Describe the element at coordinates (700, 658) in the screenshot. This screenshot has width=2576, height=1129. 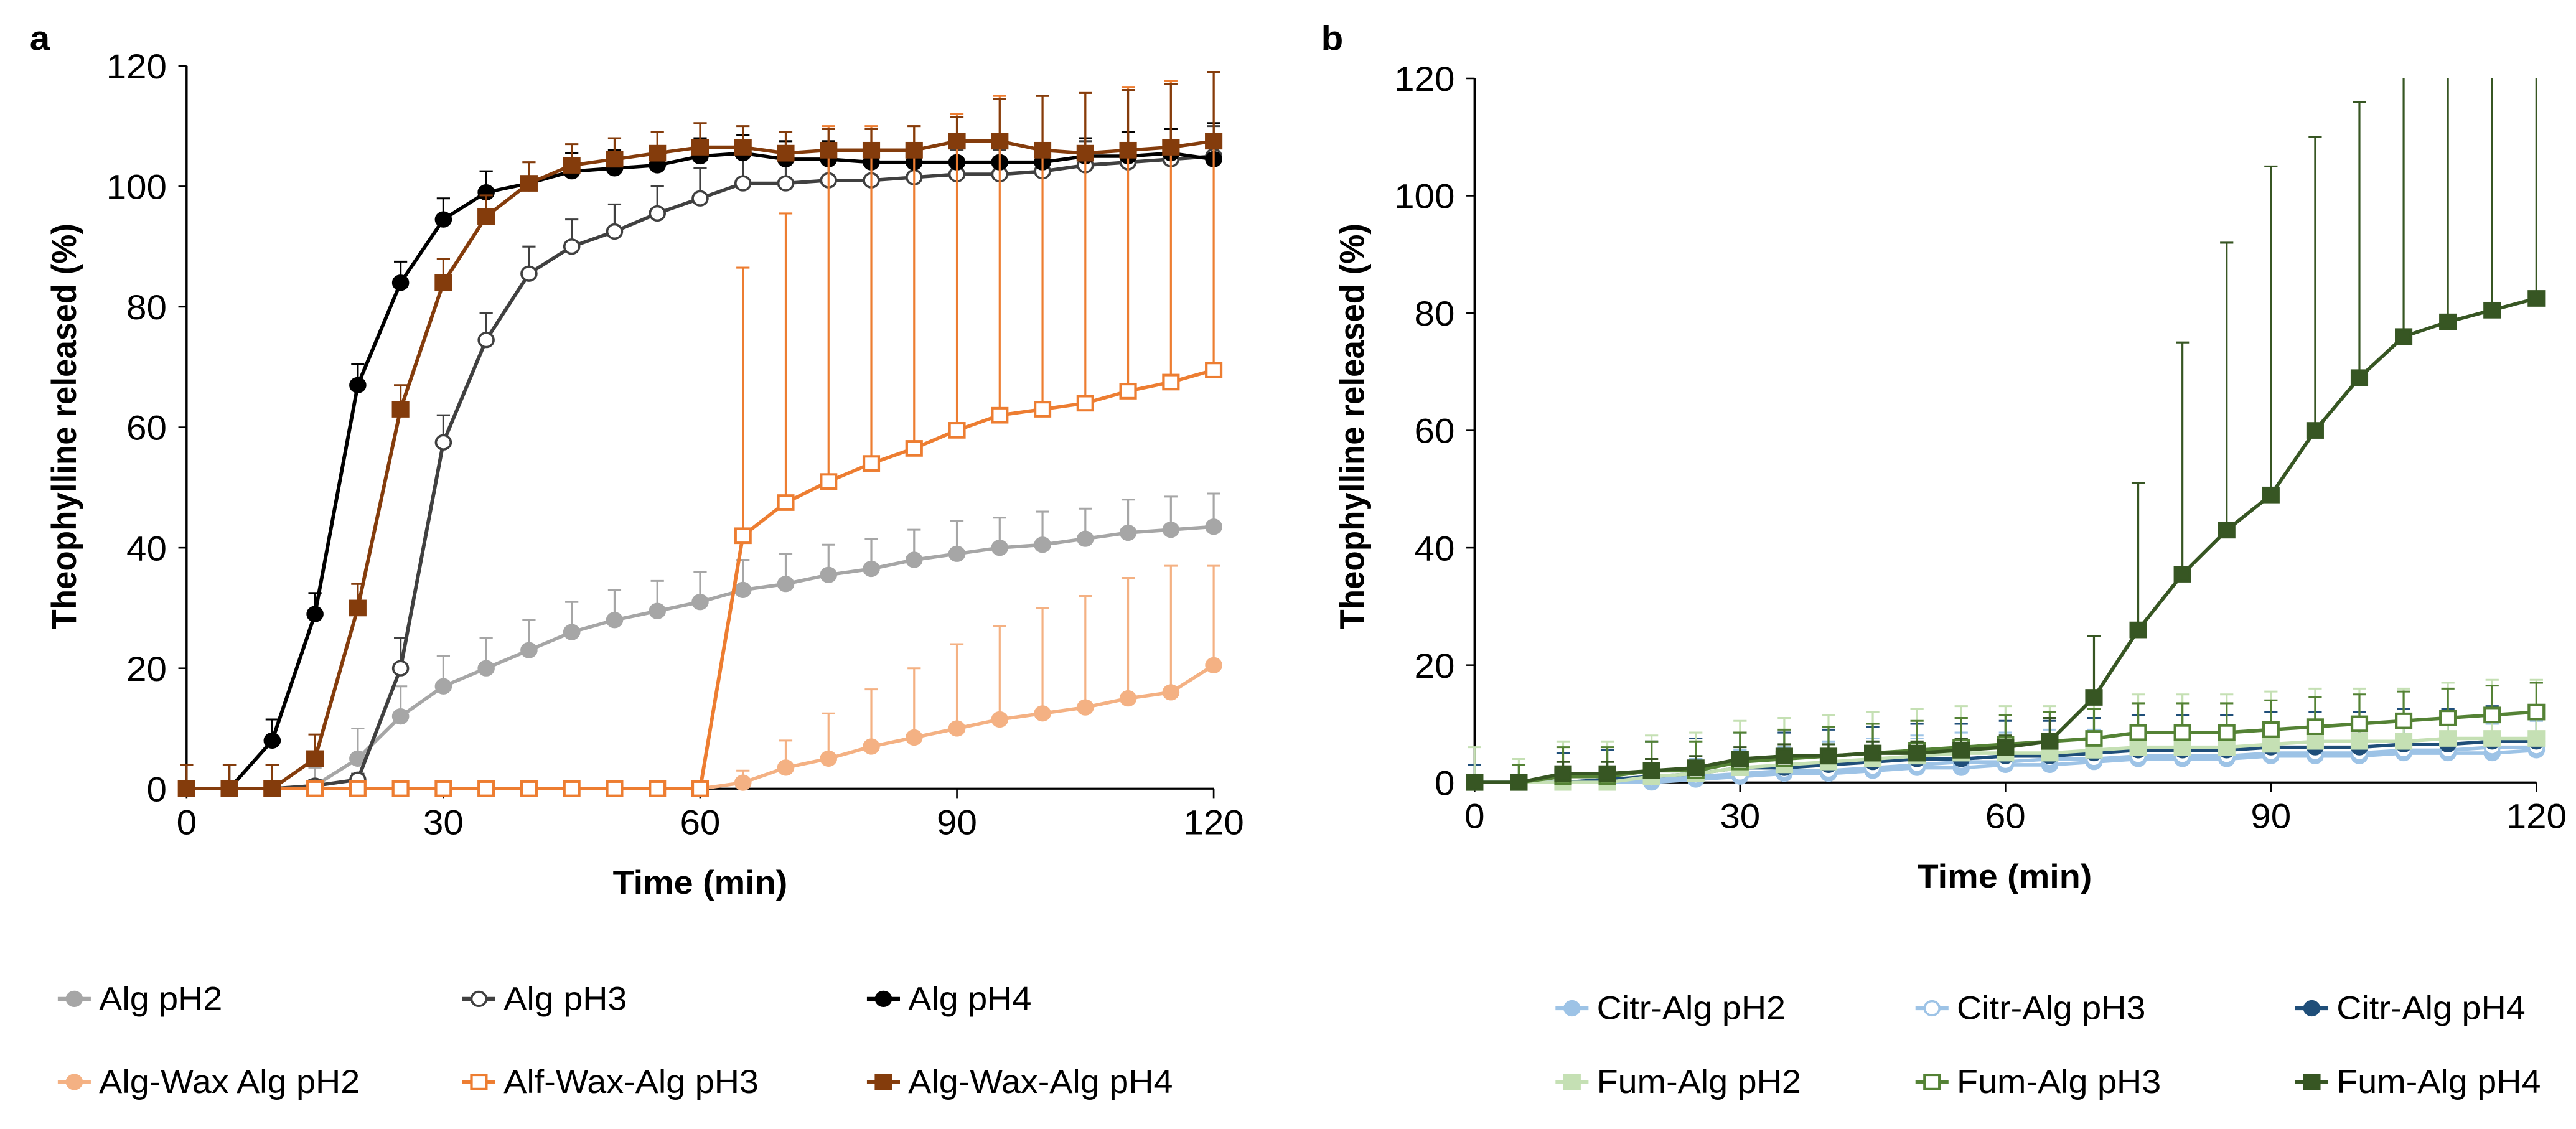
I see `series-line` at that location.